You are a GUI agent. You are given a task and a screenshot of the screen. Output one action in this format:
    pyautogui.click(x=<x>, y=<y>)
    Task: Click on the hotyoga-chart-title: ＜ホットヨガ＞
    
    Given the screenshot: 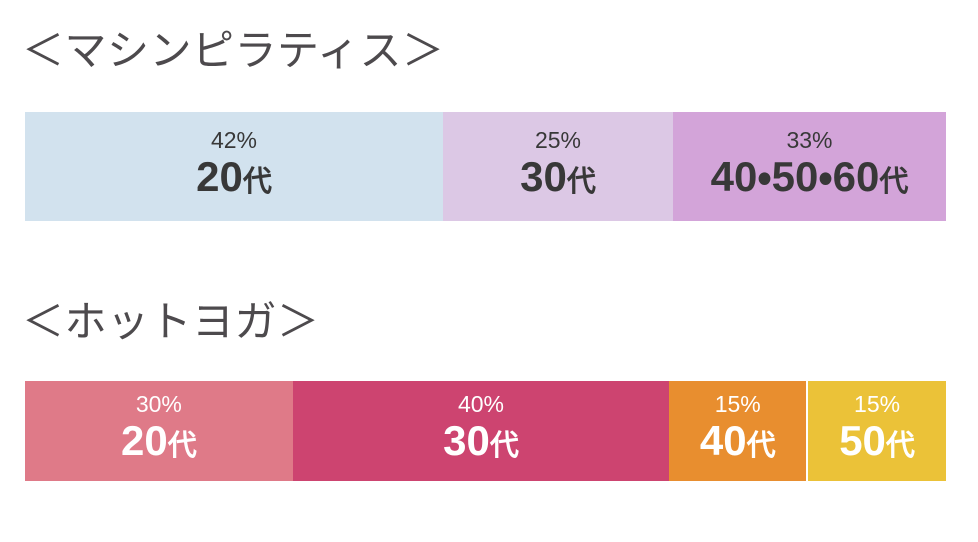 What is the action you would take?
    pyautogui.click(x=171, y=321)
    